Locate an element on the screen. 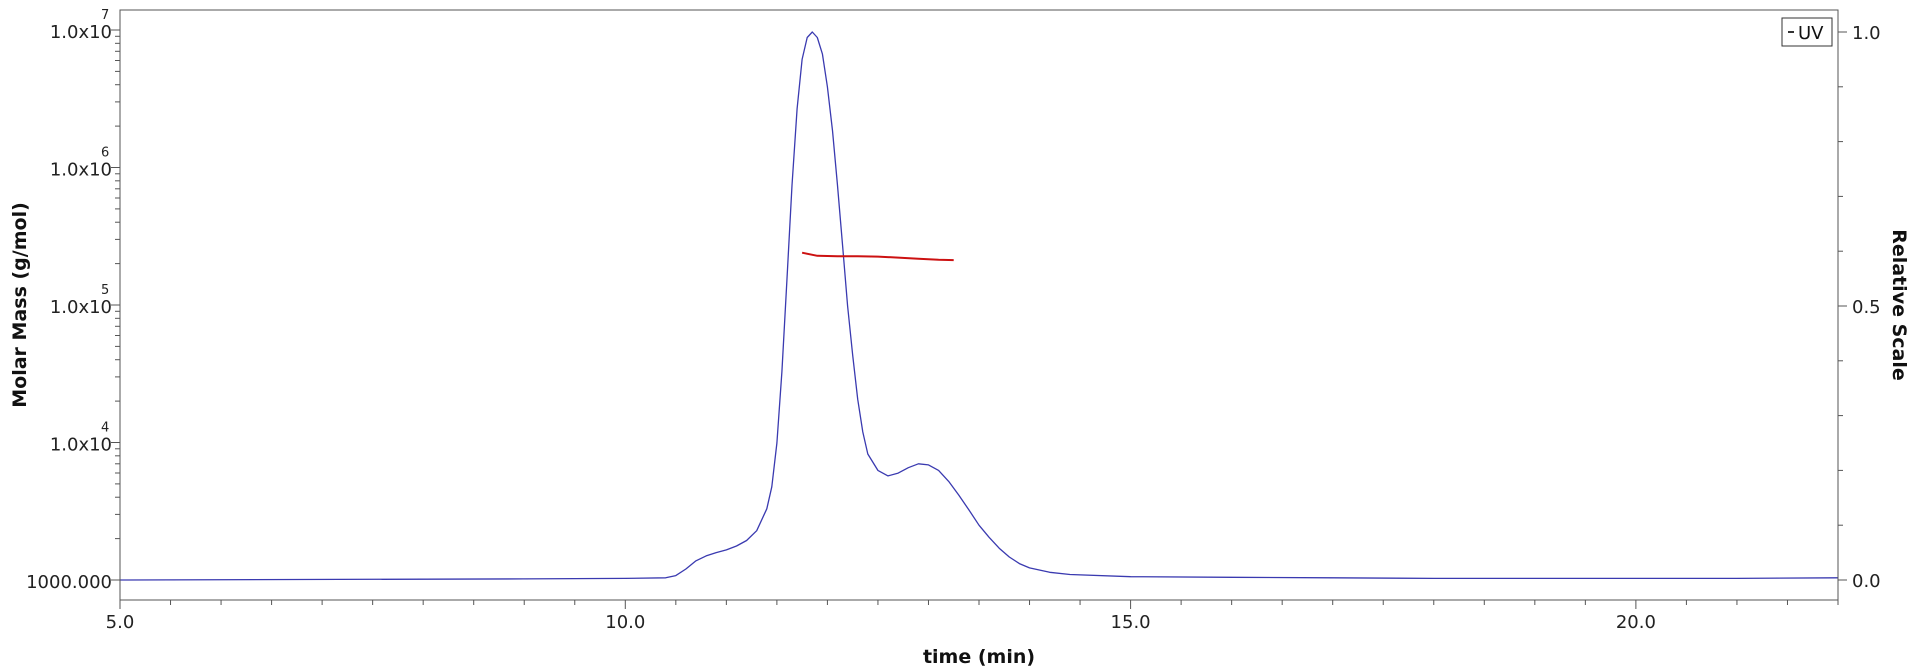 This screenshot has height=672, width=1920. y-right-tick-labels: 0.0 0.5 1.0 is located at coordinates (1866, 307).